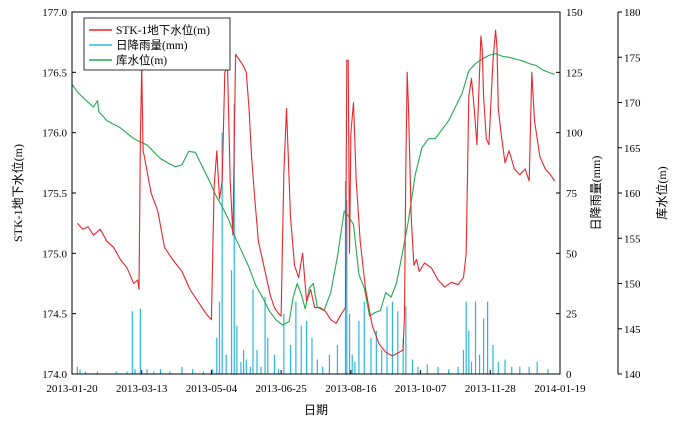 The height and width of the screenshot is (424, 685). What do you see at coordinates (572, 315) in the screenshot?
I see `y-right-tick-label: 25` at bounding box center [572, 315].